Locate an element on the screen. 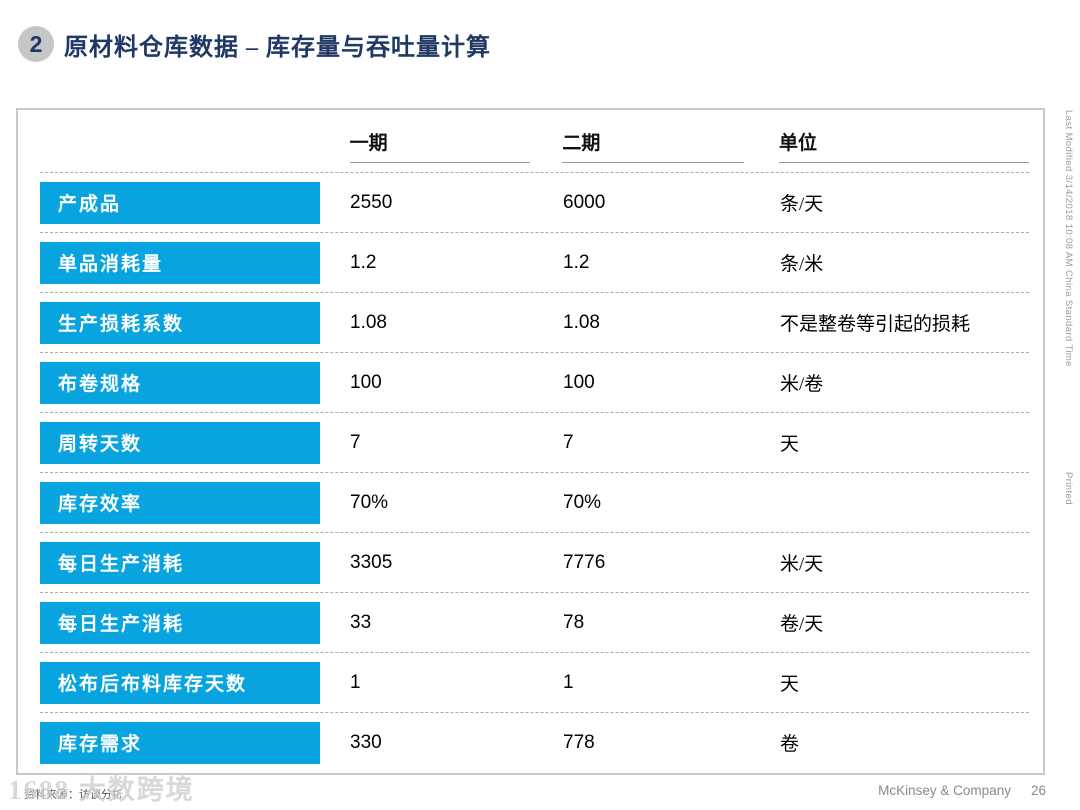  table-row: 单品消耗量 1.2 1.2 条/米 is located at coordinates (534, 262).